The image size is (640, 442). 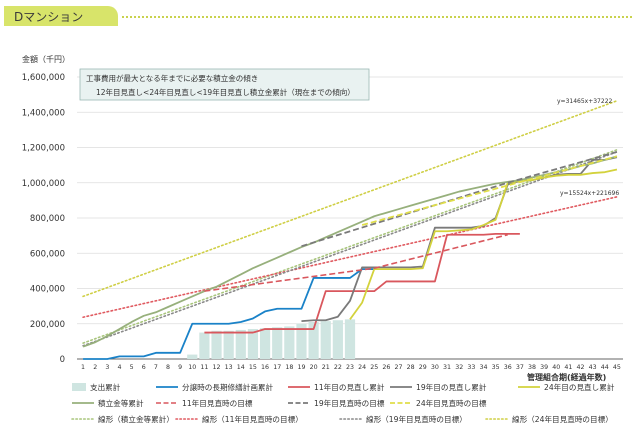 I want to click on bar-series, so click(x=271, y=339).